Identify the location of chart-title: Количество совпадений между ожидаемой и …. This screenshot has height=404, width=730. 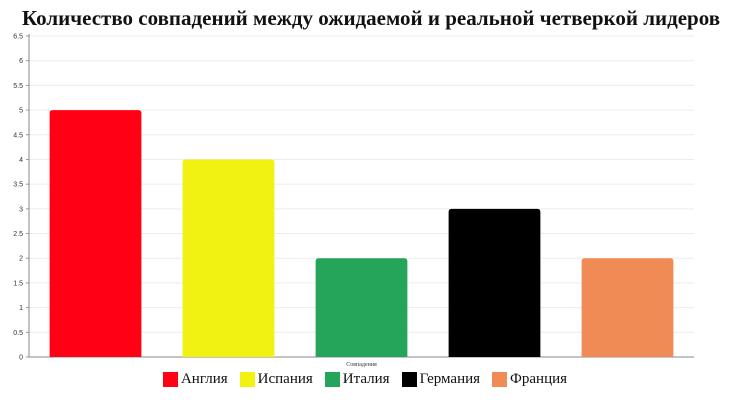
(371, 18).